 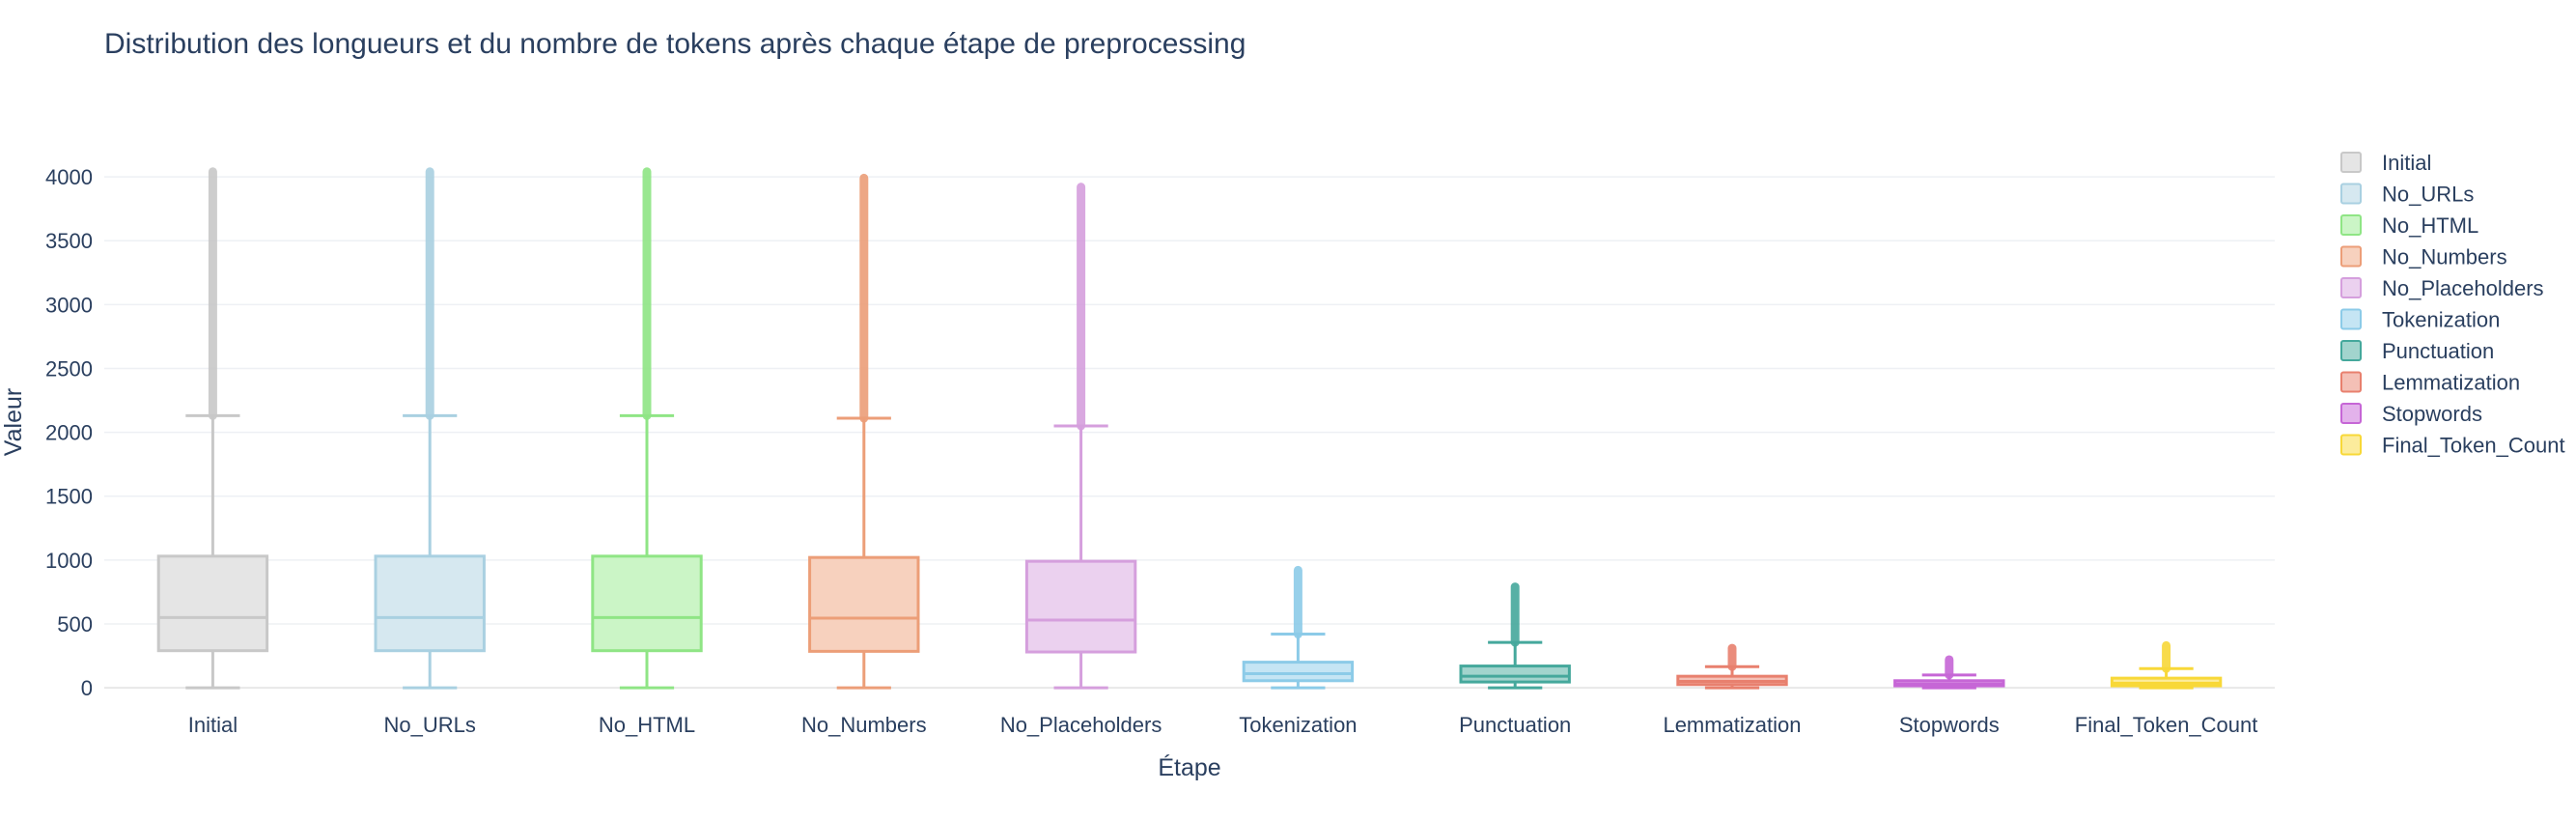 I want to click on legend-item: Final_Token_Count, so click(x=2452, y=446).